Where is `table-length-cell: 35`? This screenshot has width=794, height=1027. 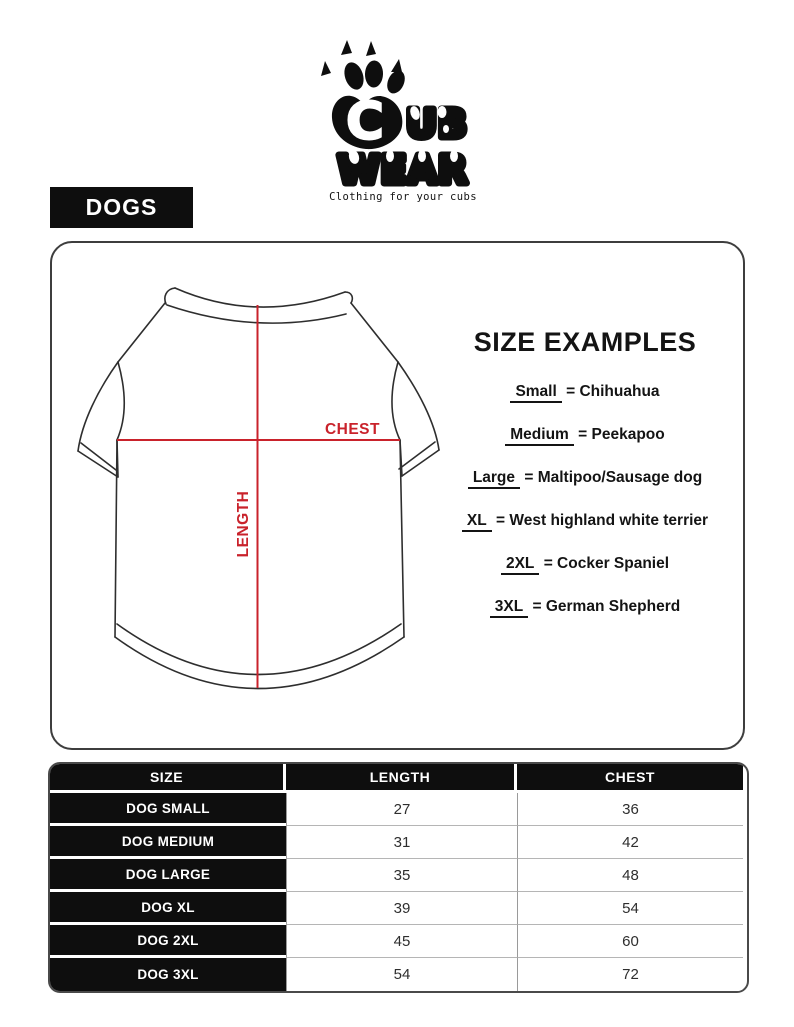 table-length-cell: 35 is located at coordinates (401, 875).